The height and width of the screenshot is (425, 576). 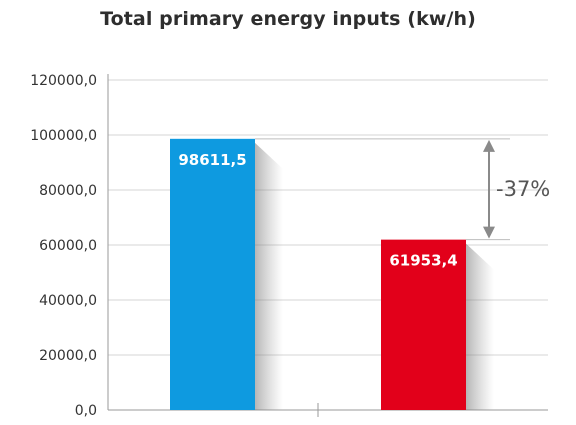 I want to click on y-tick-label: 60000,0, so click(x=68, y=246).